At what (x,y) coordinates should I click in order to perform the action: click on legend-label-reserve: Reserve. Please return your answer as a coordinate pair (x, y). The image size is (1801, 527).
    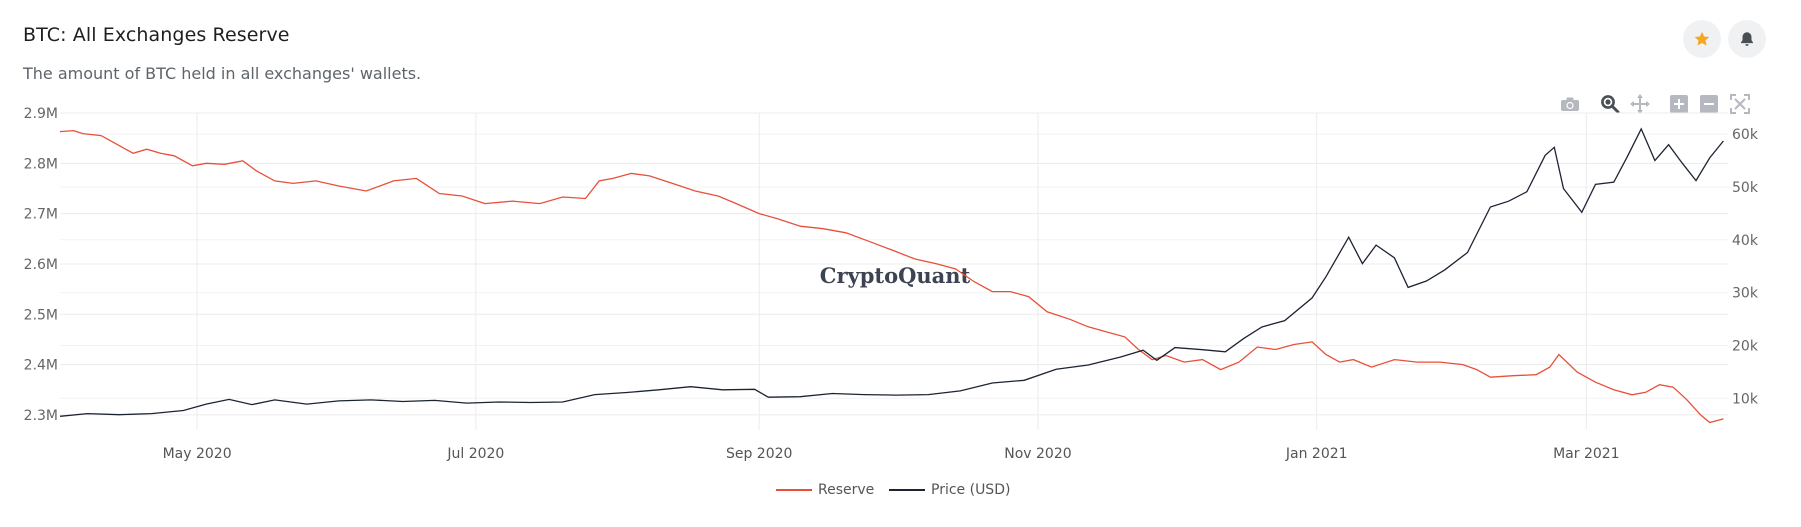
    Looking at the image, I should click on (846, 490).